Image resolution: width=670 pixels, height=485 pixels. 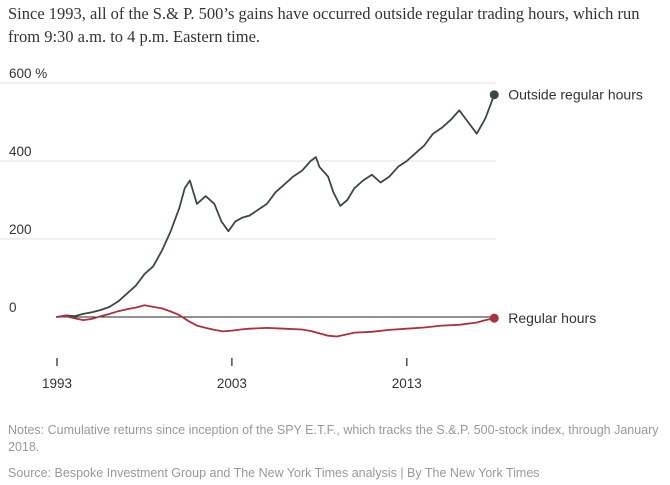 What do you see at coordinates (494, 95) in the screenshot?
I see `outside-hours-end-dot` at bounding box center [494, 95].